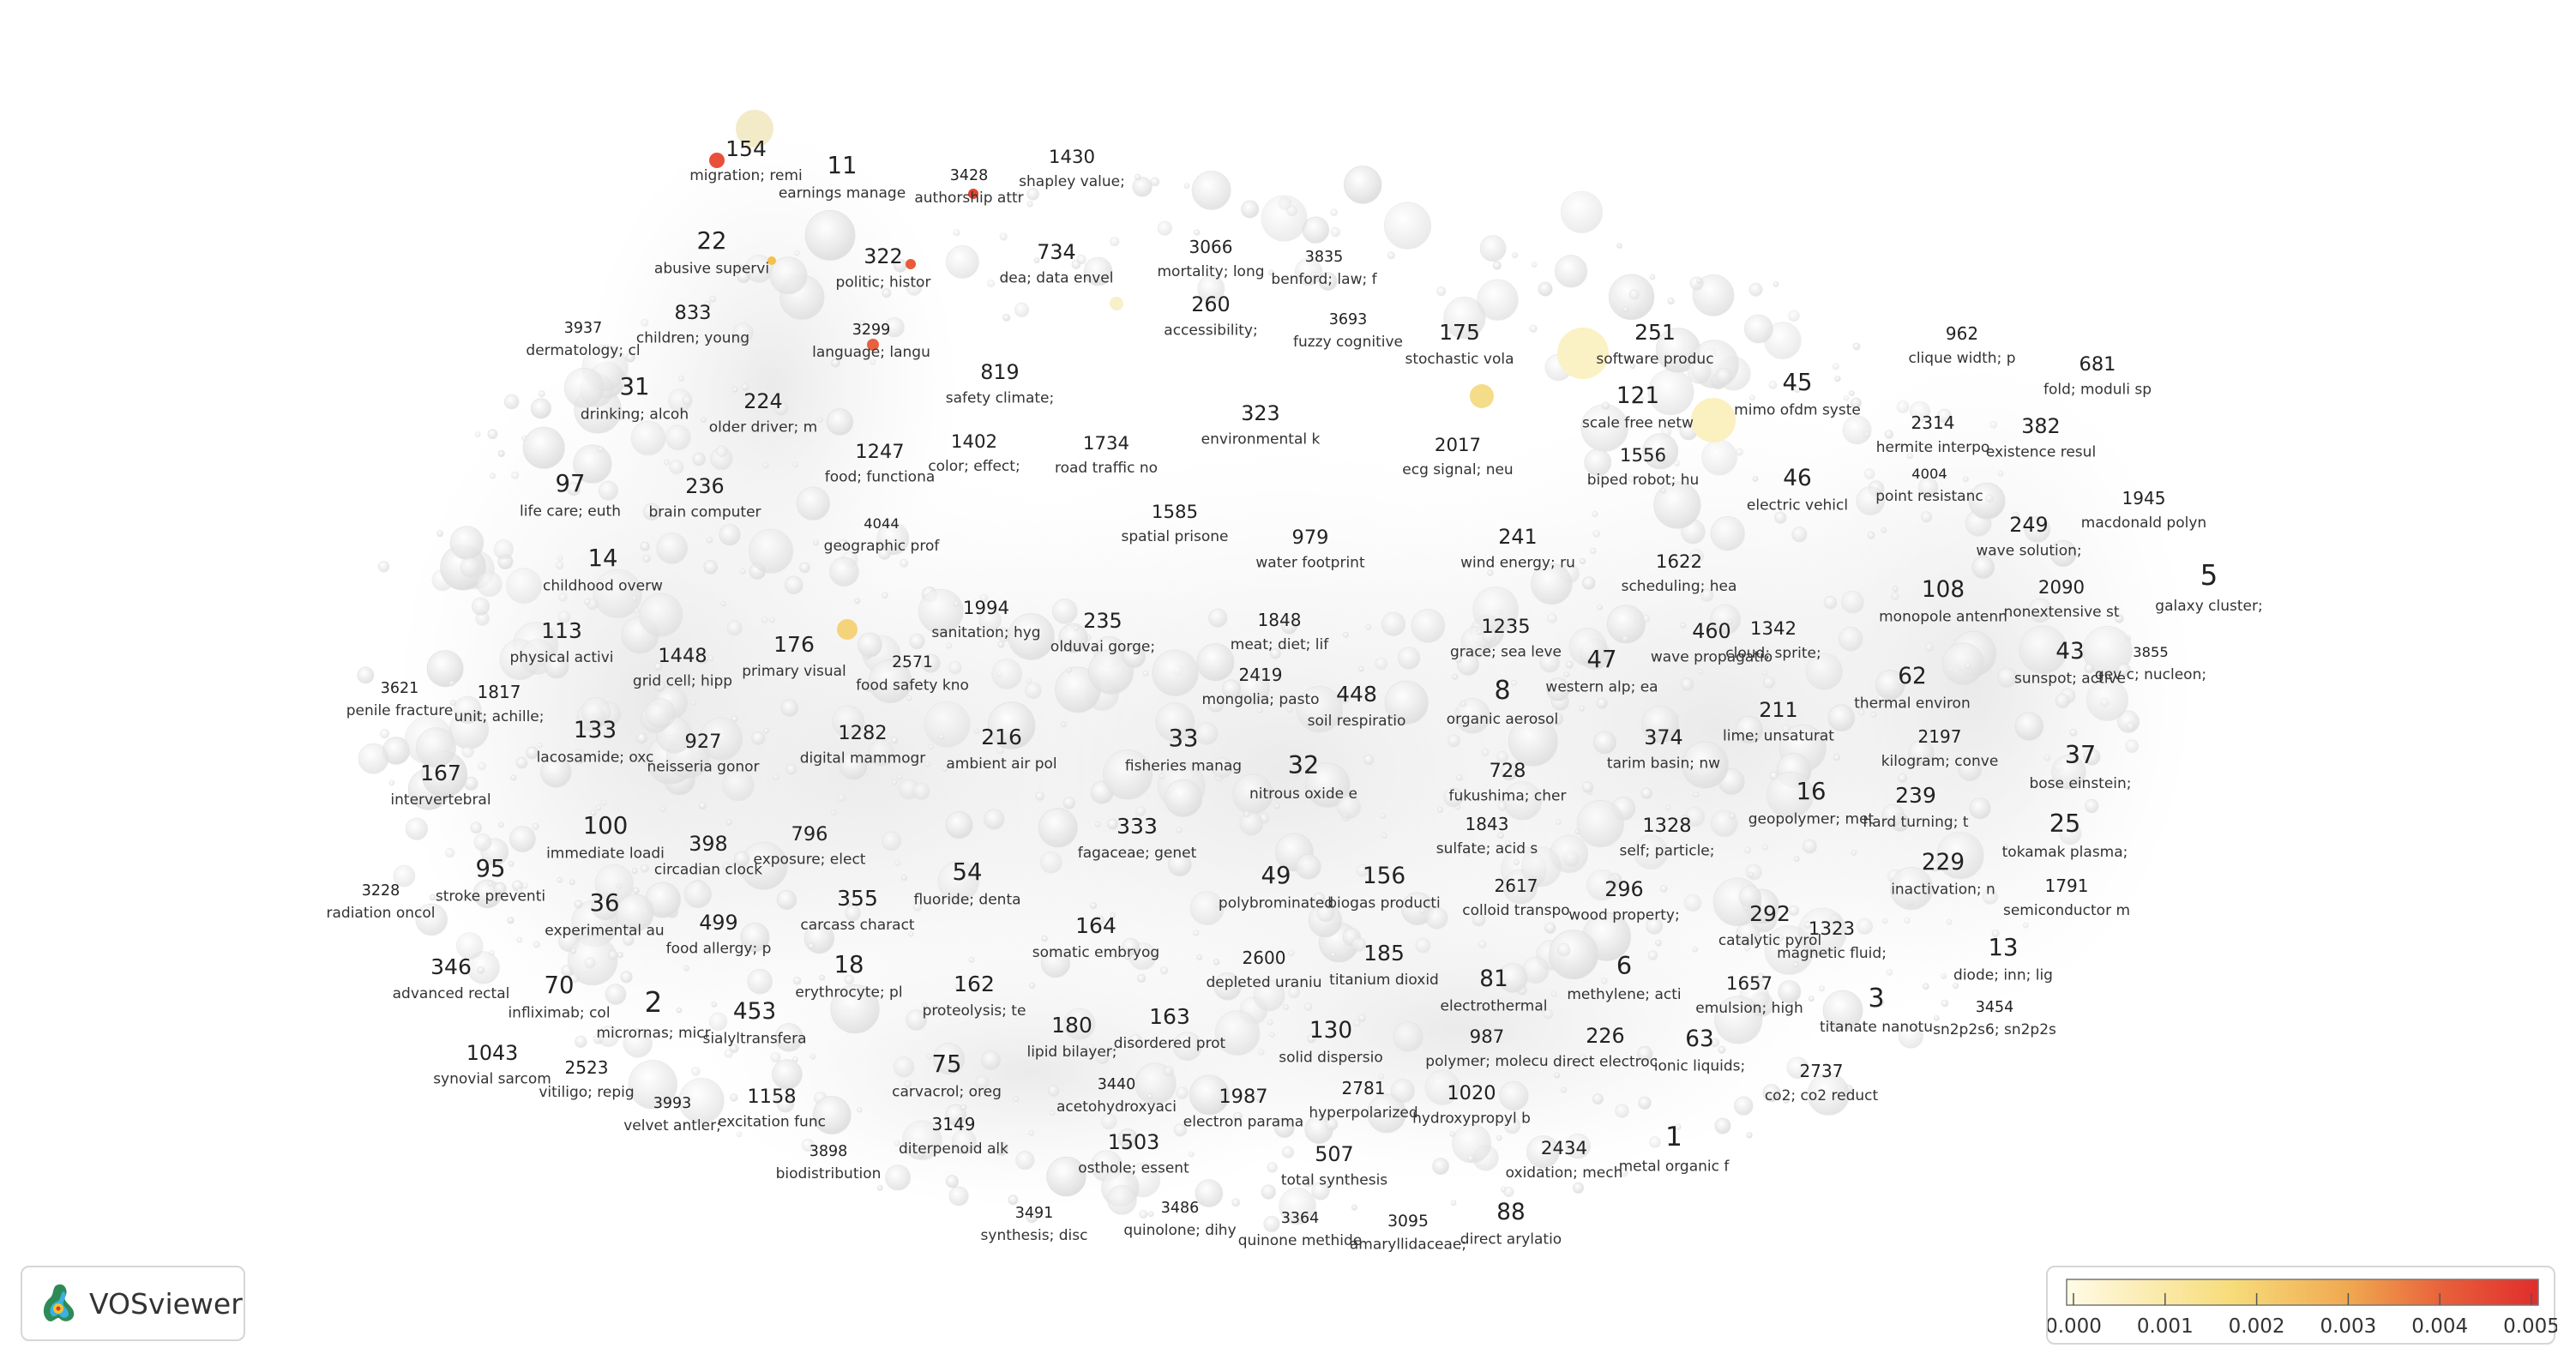  What do you see at coordinates (1071, 1037) in the screenshot?
I see `cluster-node: 180 lipid bilayer;` at bounding box center [1071, 1037].